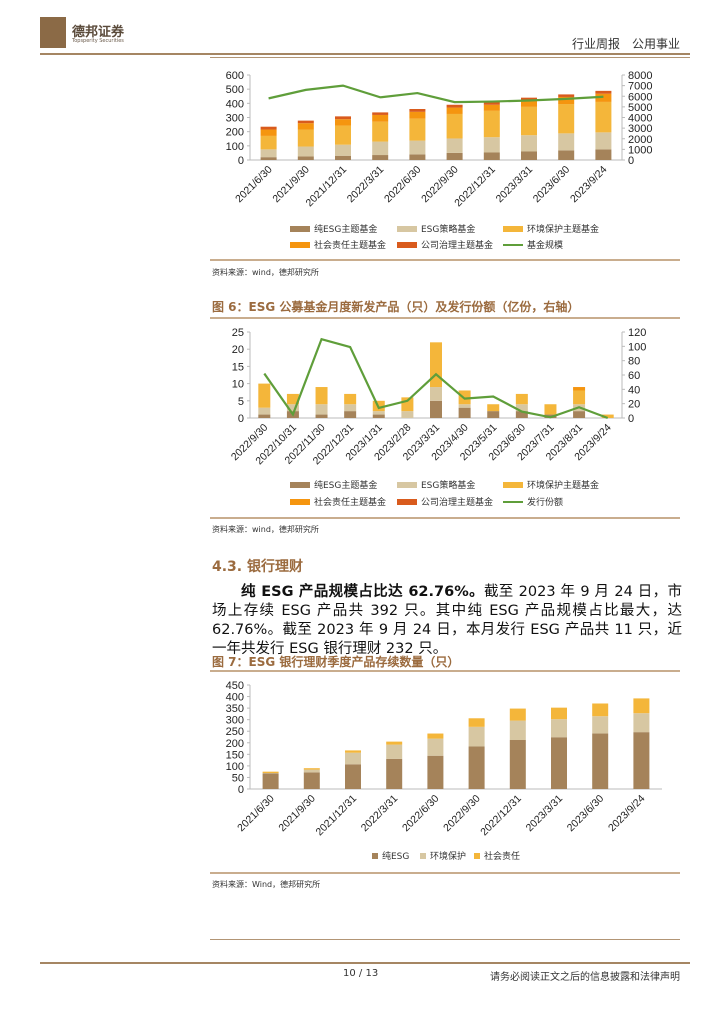  I want to click on y-tick-label: 600, so click(235, 76).